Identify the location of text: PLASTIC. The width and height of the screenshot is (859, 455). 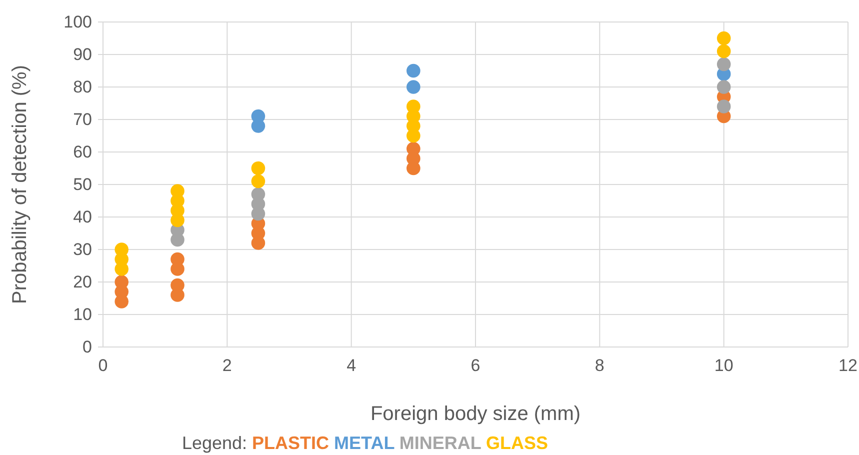
(291, 443).